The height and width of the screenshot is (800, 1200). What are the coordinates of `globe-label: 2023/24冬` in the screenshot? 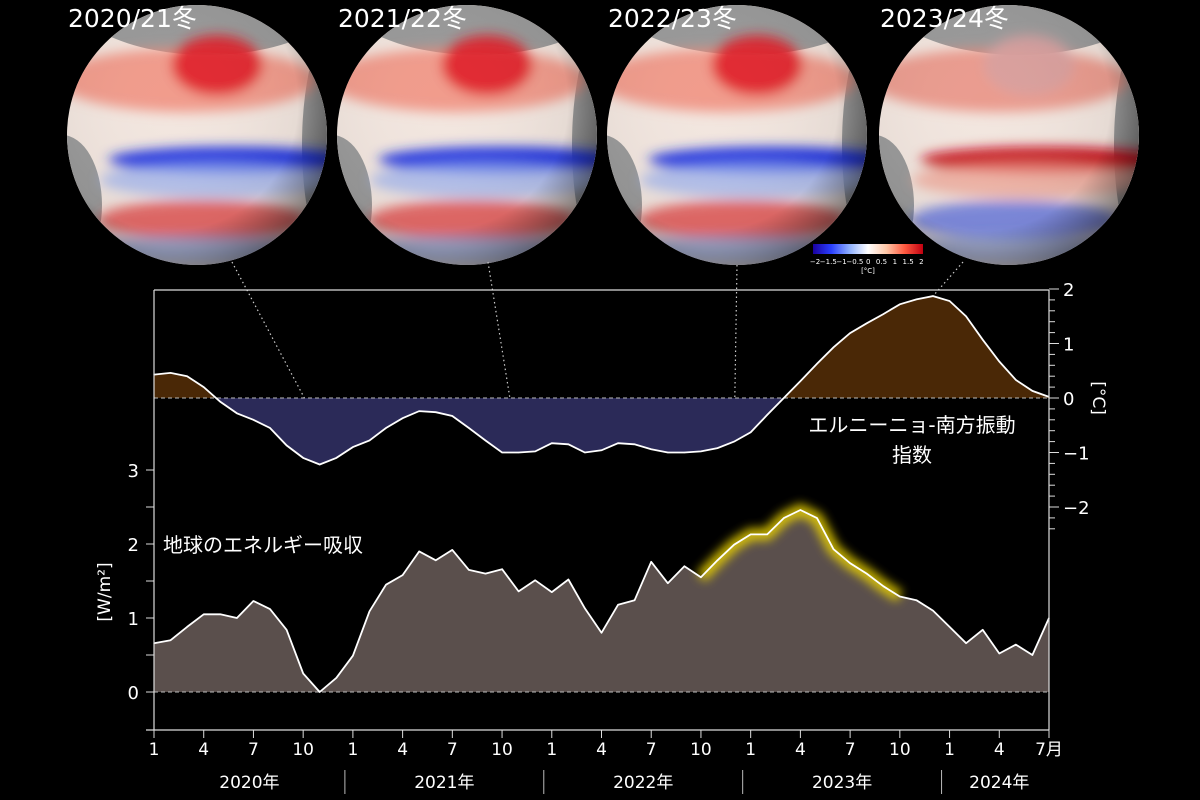 It's located at (944, 18).